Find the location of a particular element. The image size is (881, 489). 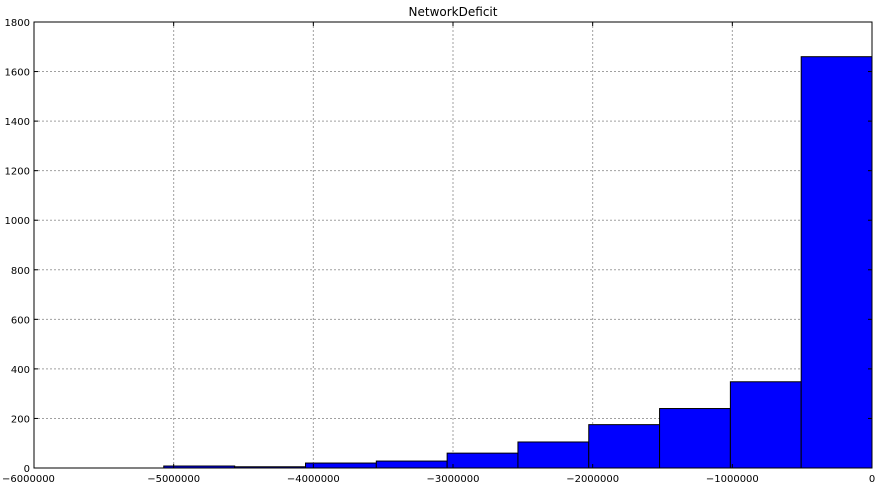

y-tick-label: 1200 is located at coordinates (17, 172).